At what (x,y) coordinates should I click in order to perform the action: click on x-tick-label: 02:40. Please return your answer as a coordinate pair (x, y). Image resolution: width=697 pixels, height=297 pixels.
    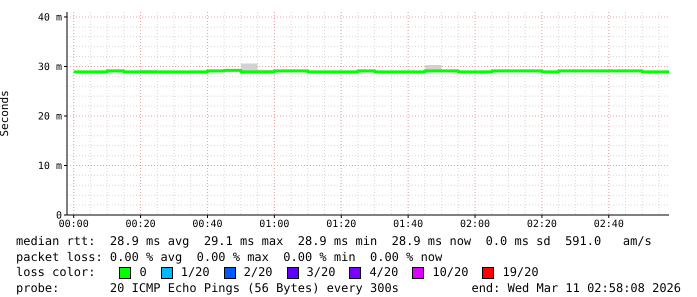
    Looking at the image, I should click on (609, 224).